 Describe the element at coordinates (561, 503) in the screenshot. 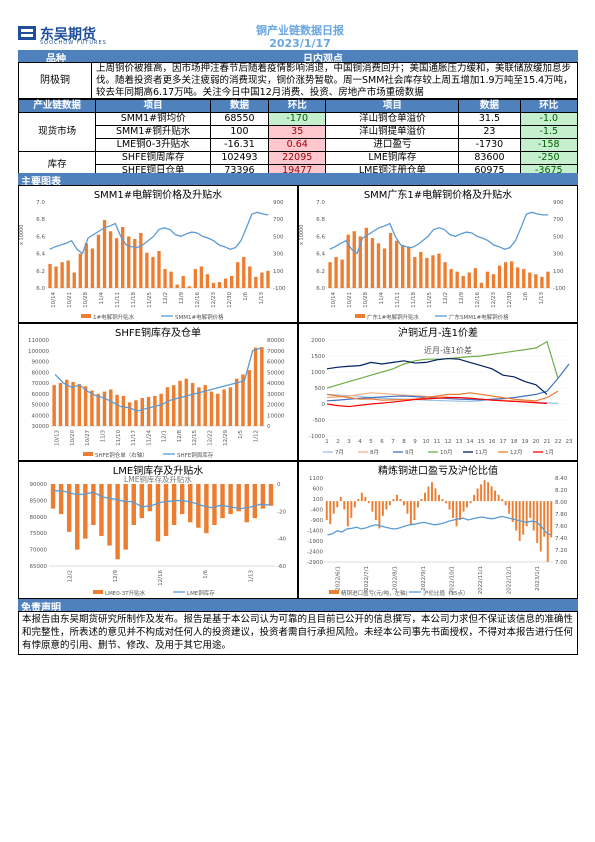

I see `y-right-tick: 8.00` at that location.